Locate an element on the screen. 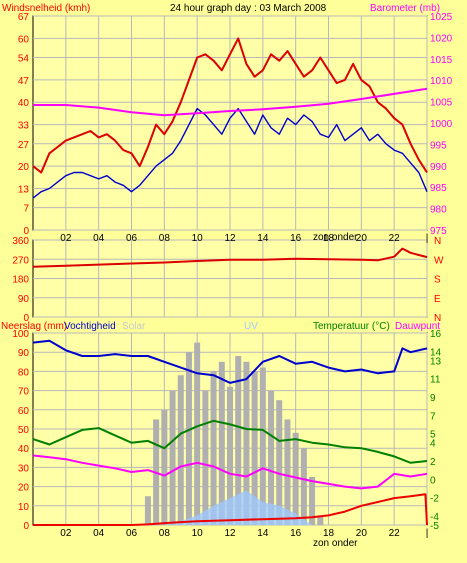 This screenshot has height=563, width=467. x-tick-label: 18 is located at coordinates (329, 533).